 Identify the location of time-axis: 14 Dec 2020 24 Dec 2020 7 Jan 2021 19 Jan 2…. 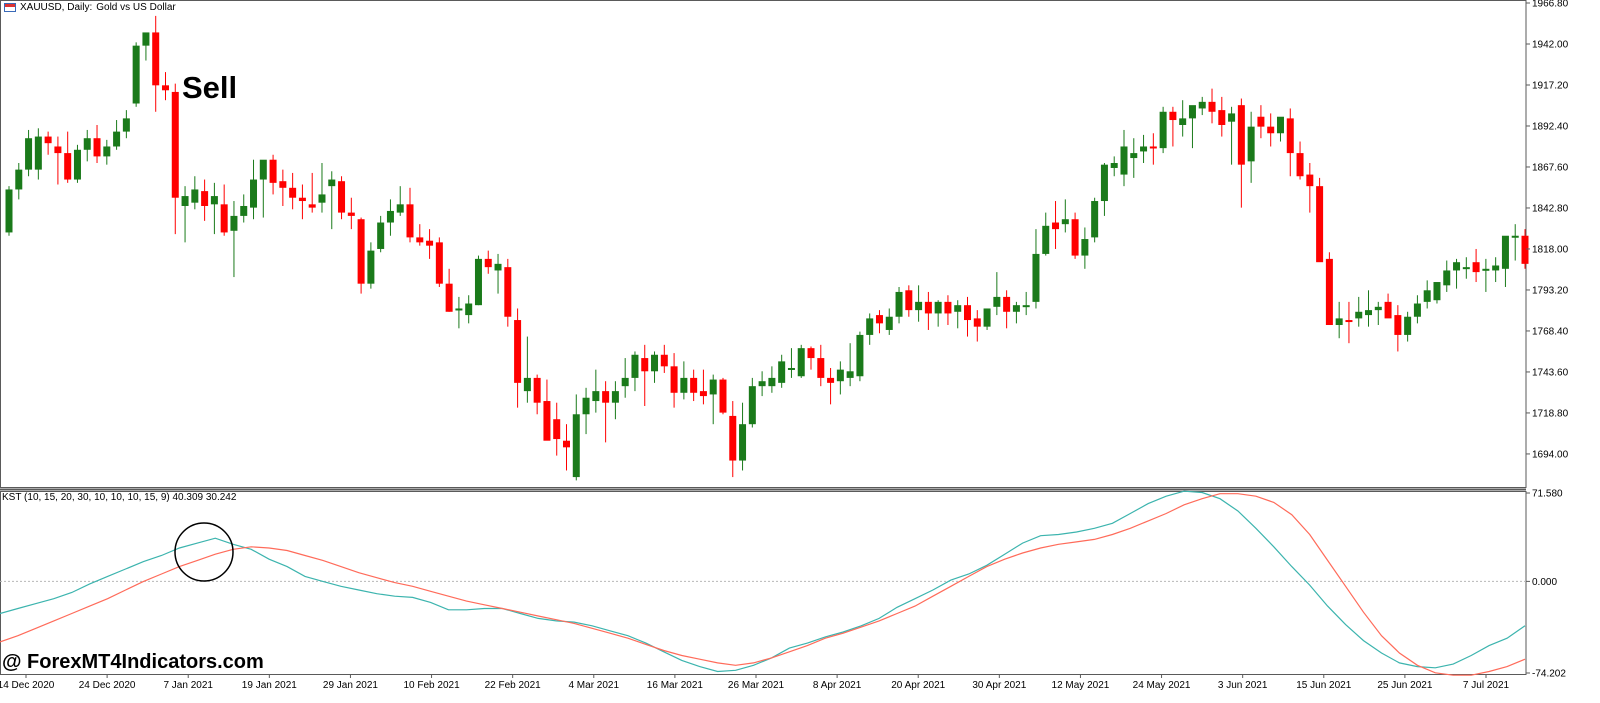
(755, 682).